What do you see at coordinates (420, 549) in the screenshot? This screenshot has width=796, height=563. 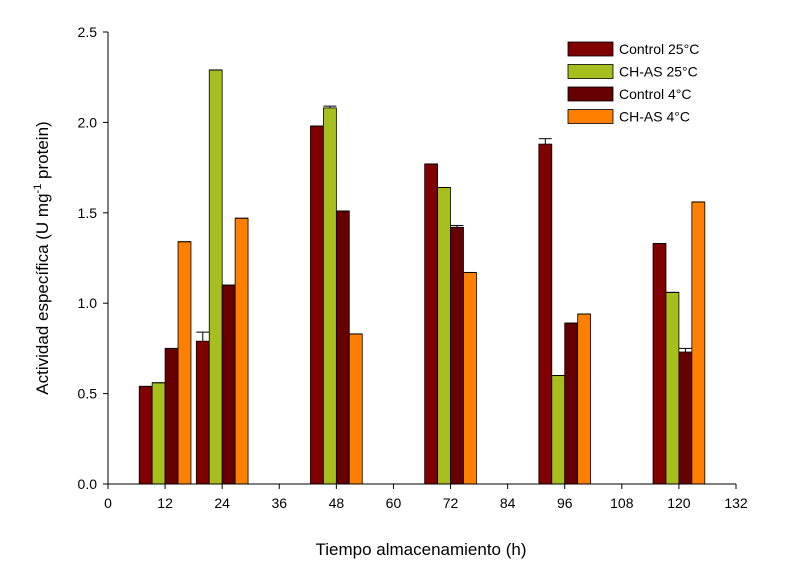 I see `x-axis-label: Tiempo almacenamiento (h)` at bounding box center [420, 549].